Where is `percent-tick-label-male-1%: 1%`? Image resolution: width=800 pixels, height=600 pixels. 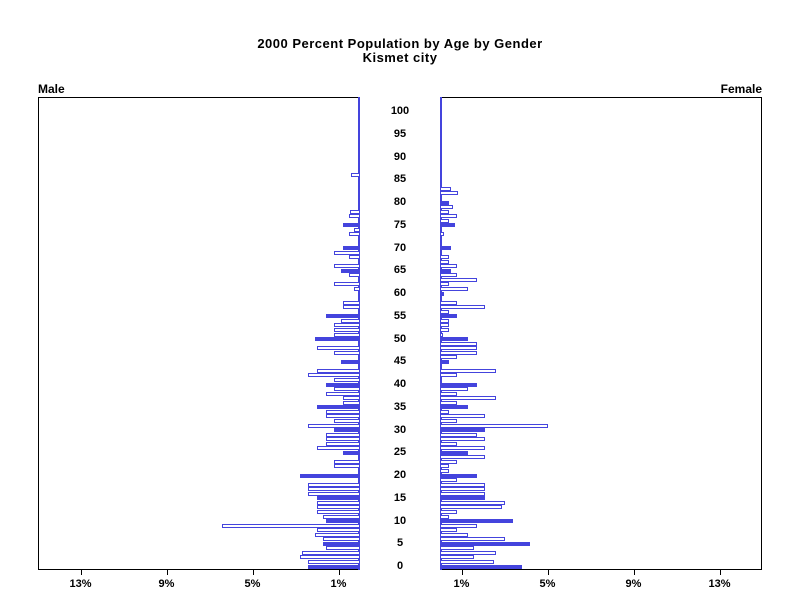
percent-tick-label-male-1%: 1% is located at coordinates (338, 584).